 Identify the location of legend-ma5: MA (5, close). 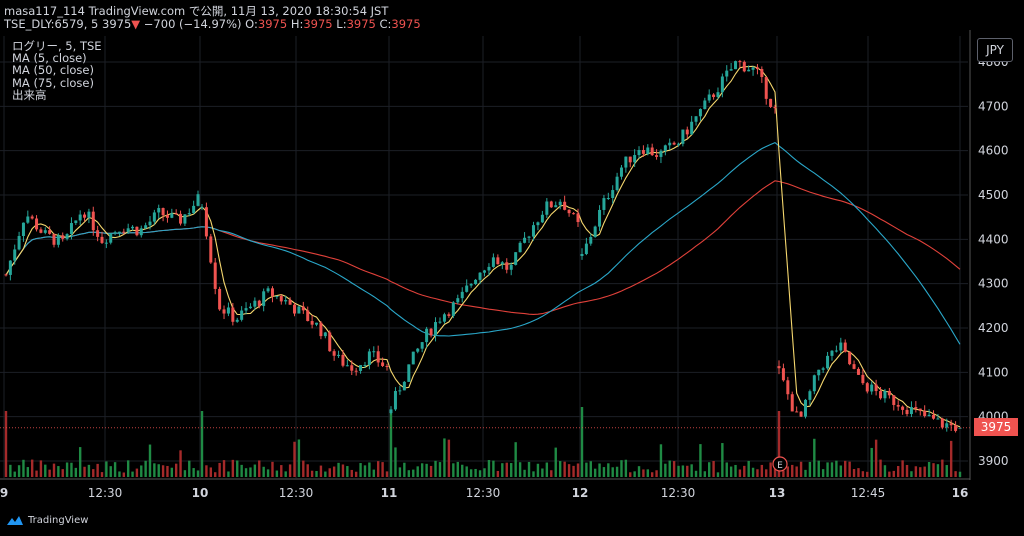
(49, 58).